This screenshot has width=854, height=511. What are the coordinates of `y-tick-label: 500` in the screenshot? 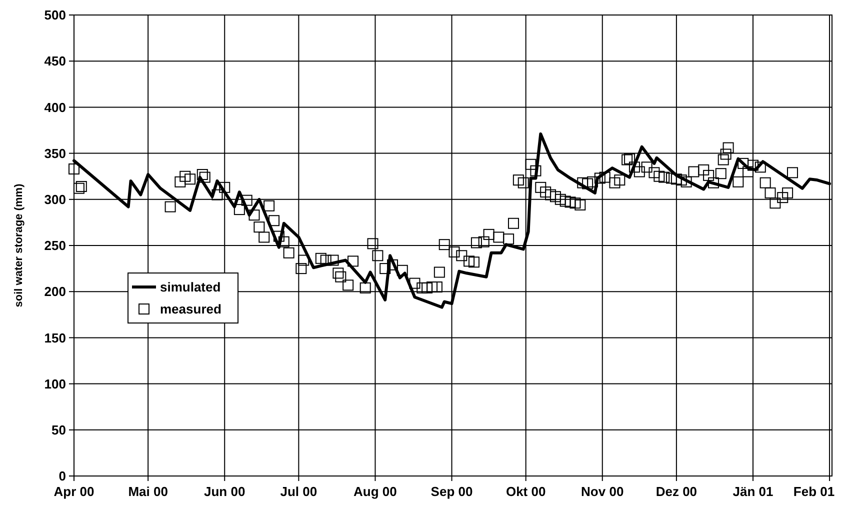 It's located at (55, 15).